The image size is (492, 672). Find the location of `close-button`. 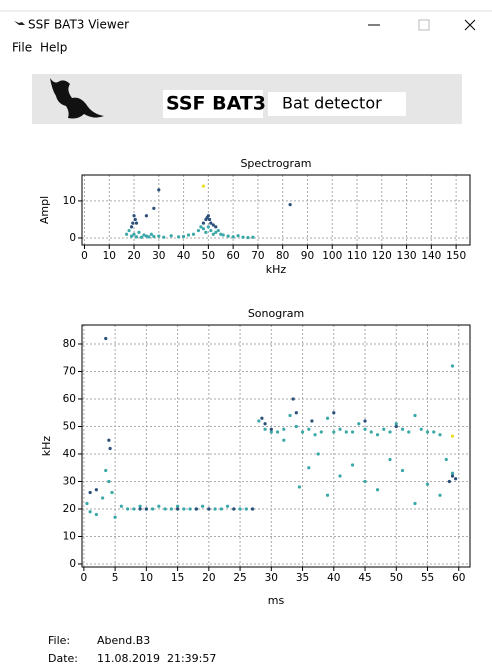

close-button is located at coordinates (470, 25).